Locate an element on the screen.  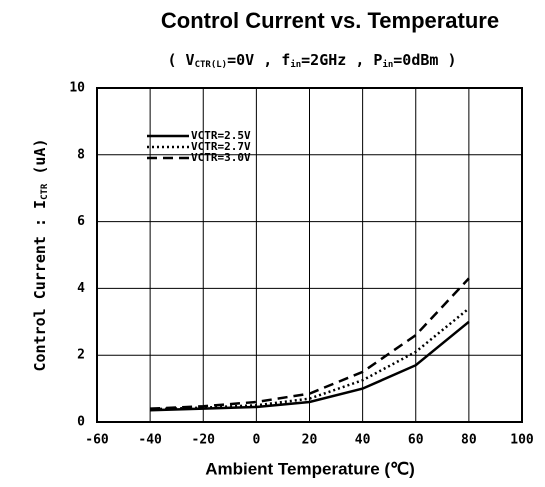
x-tick-label: 100 is located at coordinates (522, 440).